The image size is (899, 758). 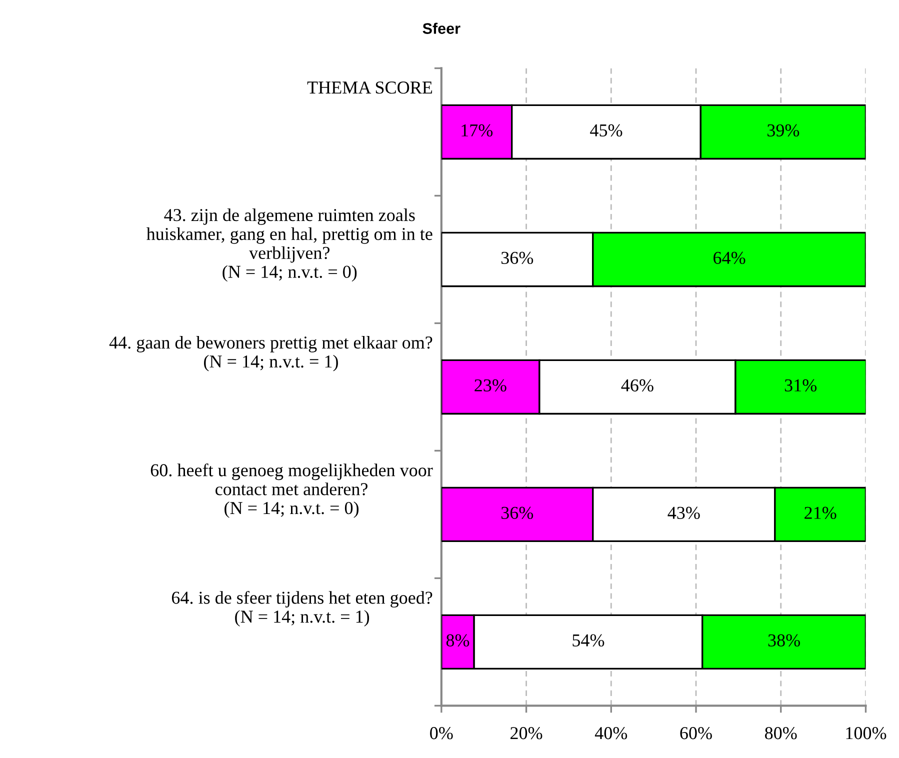 I want to click on x-tick-label: 20%, so click(x=526, y=733).